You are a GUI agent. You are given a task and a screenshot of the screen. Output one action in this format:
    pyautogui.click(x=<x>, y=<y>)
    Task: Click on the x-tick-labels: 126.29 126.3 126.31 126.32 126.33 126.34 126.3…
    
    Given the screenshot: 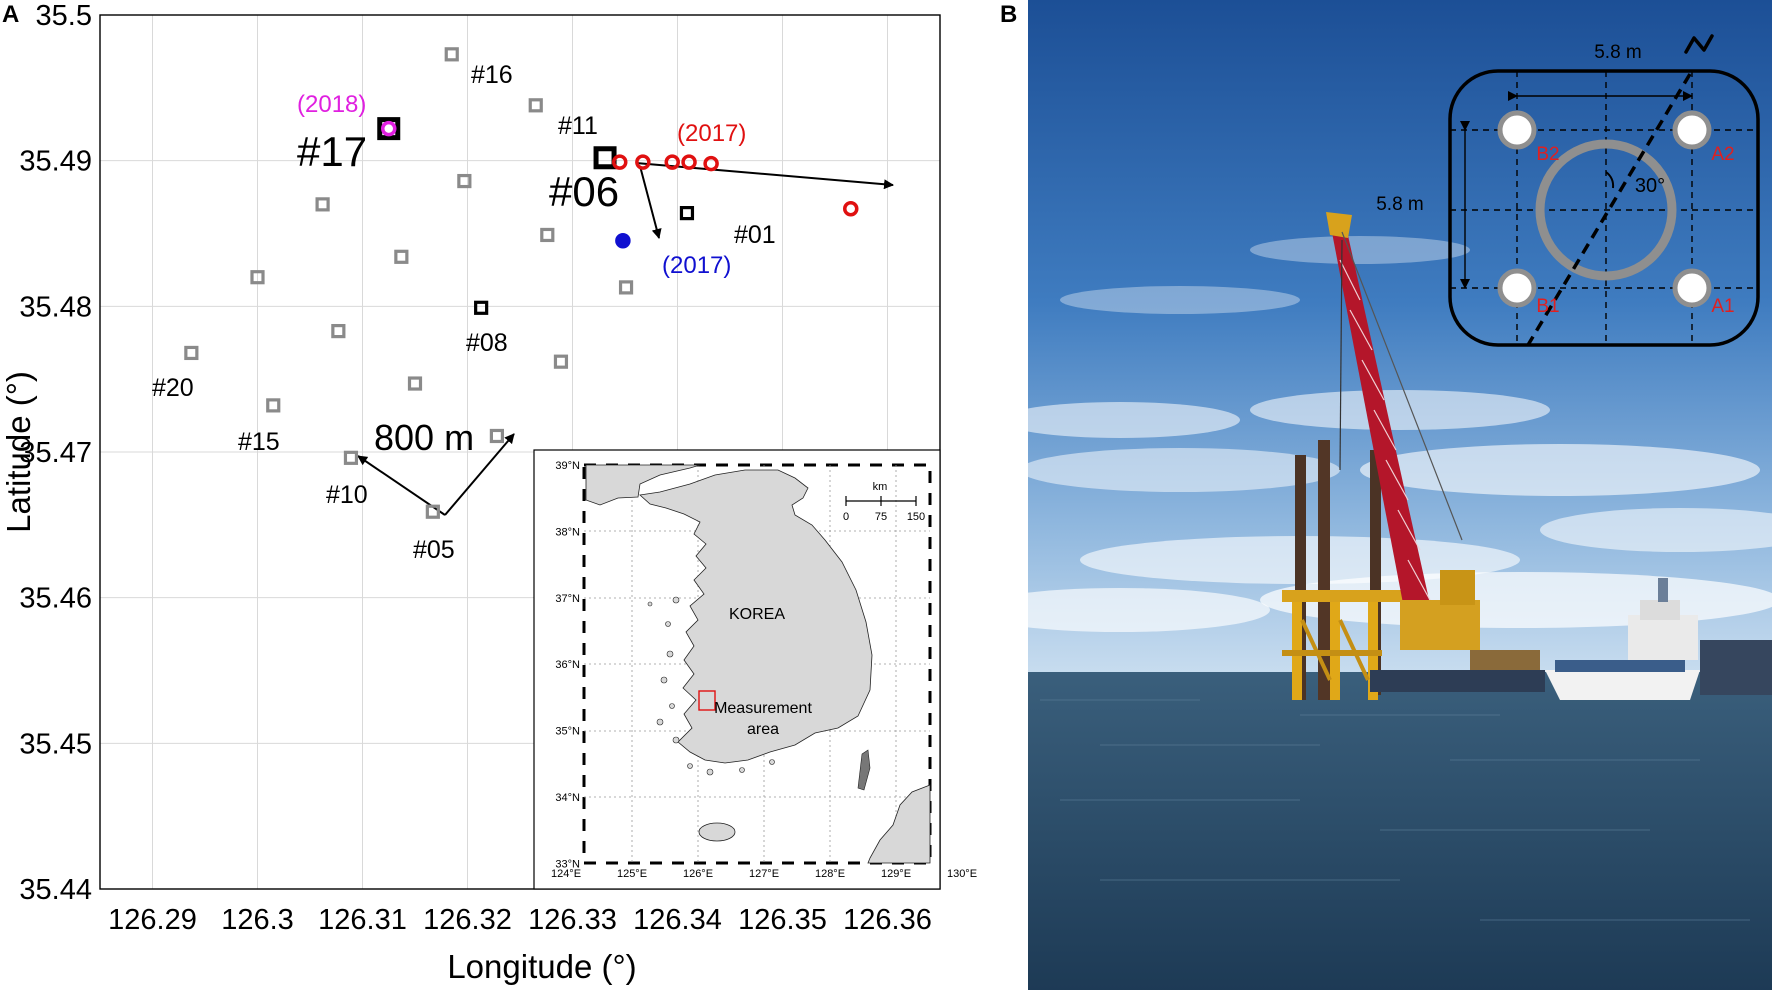 What is the action you would take?
    pyautogui.click(x=520, y=920)
    